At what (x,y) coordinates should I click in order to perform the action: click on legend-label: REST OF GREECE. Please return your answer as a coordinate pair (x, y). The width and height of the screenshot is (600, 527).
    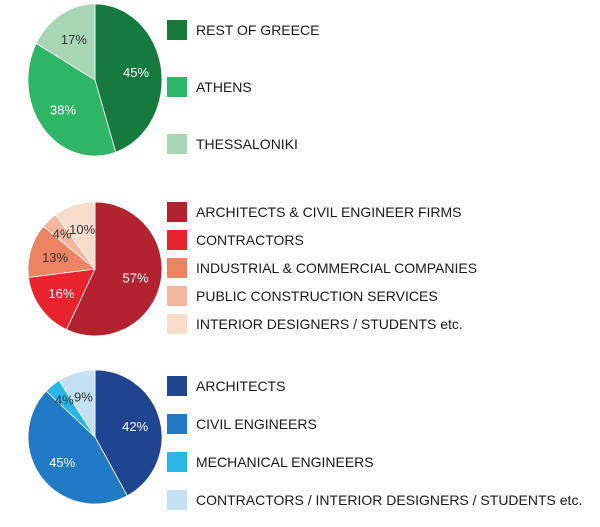
    Looking at the image, I should click on (258, 30).